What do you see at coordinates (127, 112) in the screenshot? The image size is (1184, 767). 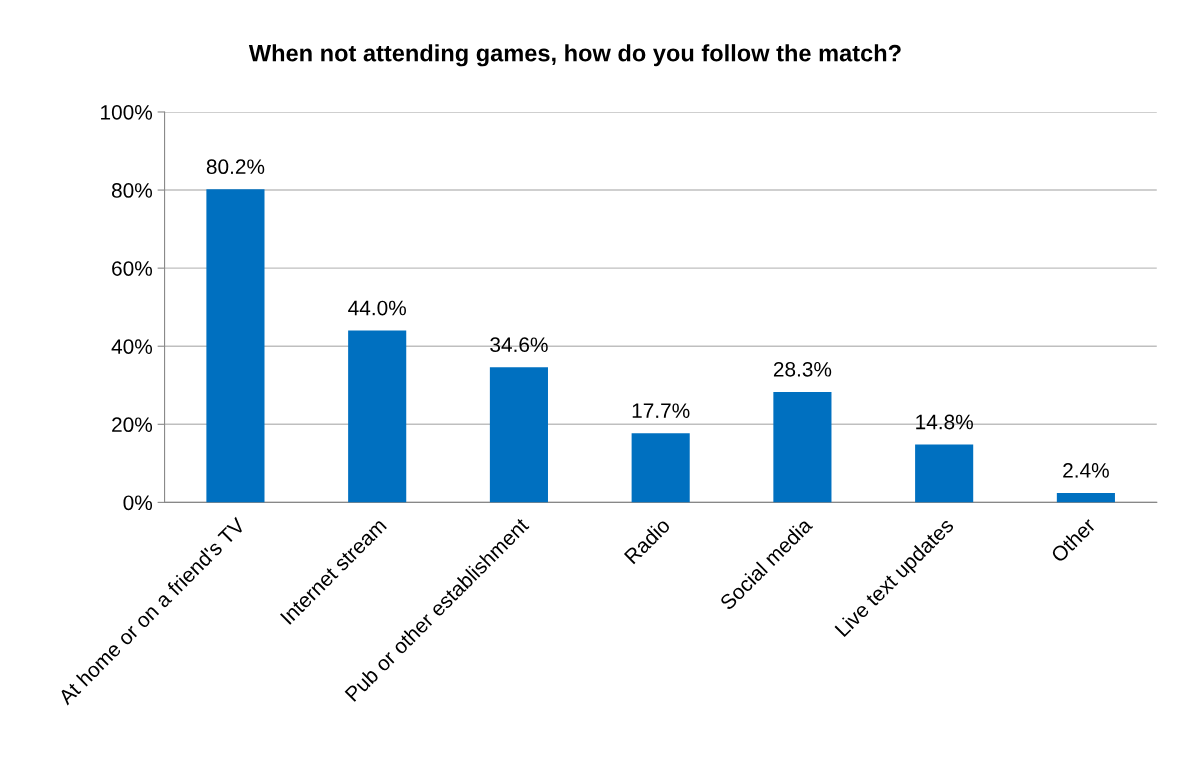 I see `y-tick-label: 100%` at bounding box center [127, 112].